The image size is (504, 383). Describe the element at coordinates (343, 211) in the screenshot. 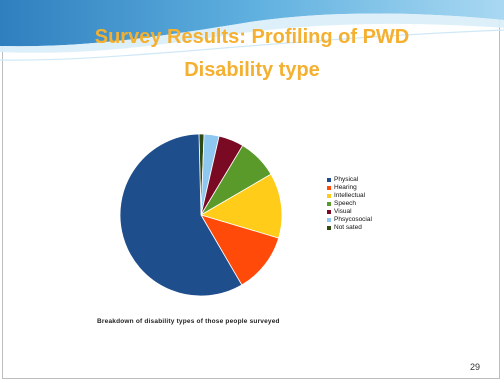

I see `legend-label: Visual` at that location.